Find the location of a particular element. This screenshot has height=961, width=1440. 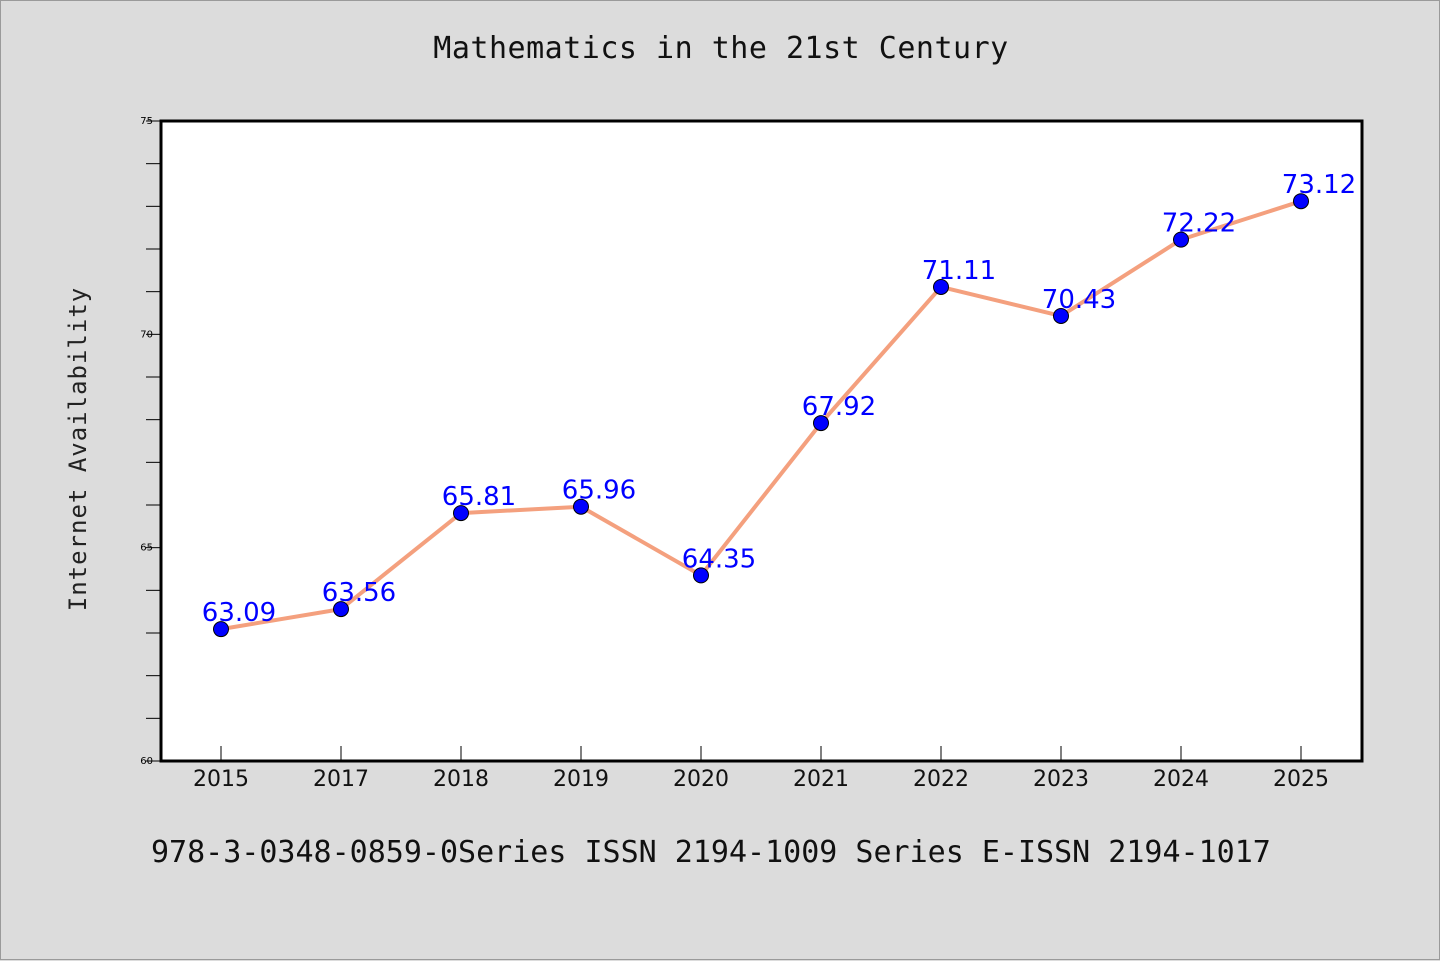

x-tick-label: 2019 is located at coordinates (581, 779).